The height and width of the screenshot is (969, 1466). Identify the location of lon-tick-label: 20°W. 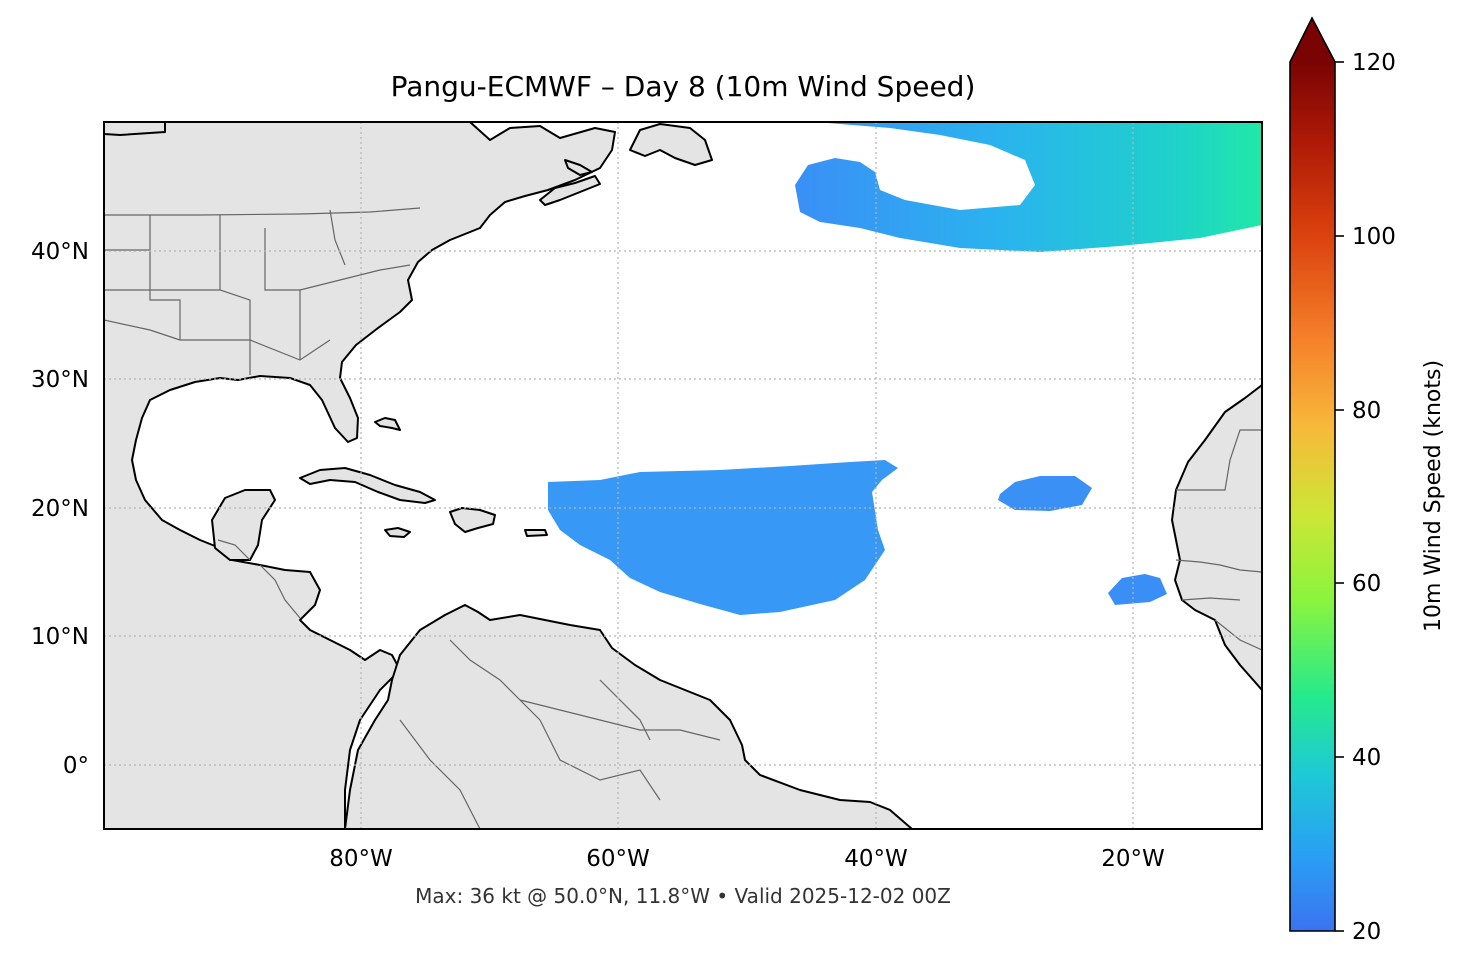
(1133, 859).